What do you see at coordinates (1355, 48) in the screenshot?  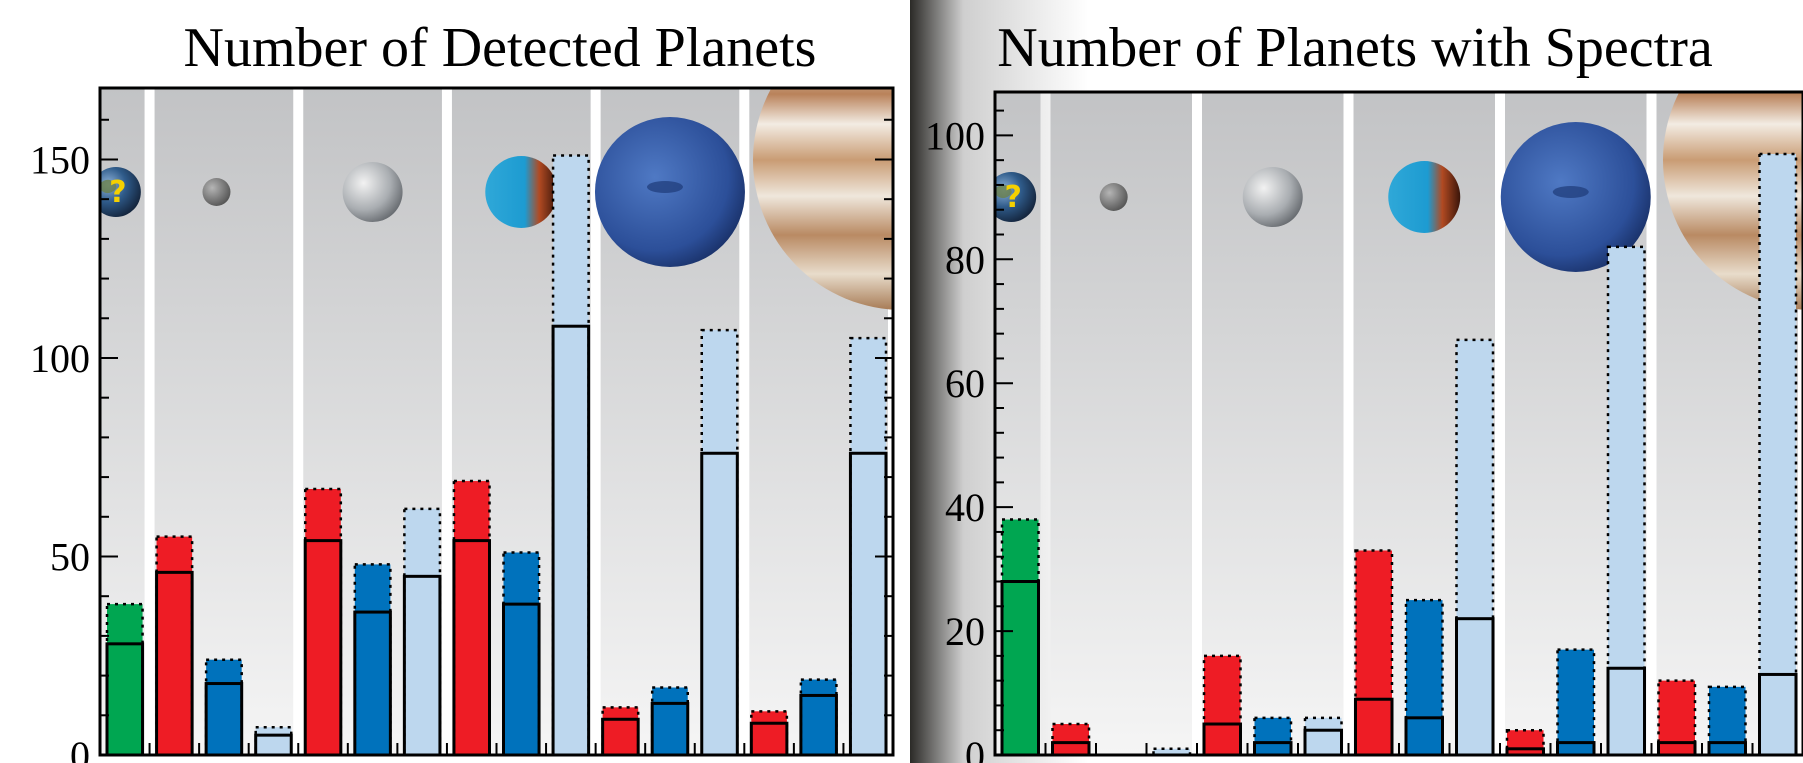 I see `chart-title-right: Number of Planets with Spectra` at bounding box center [1355, 48].